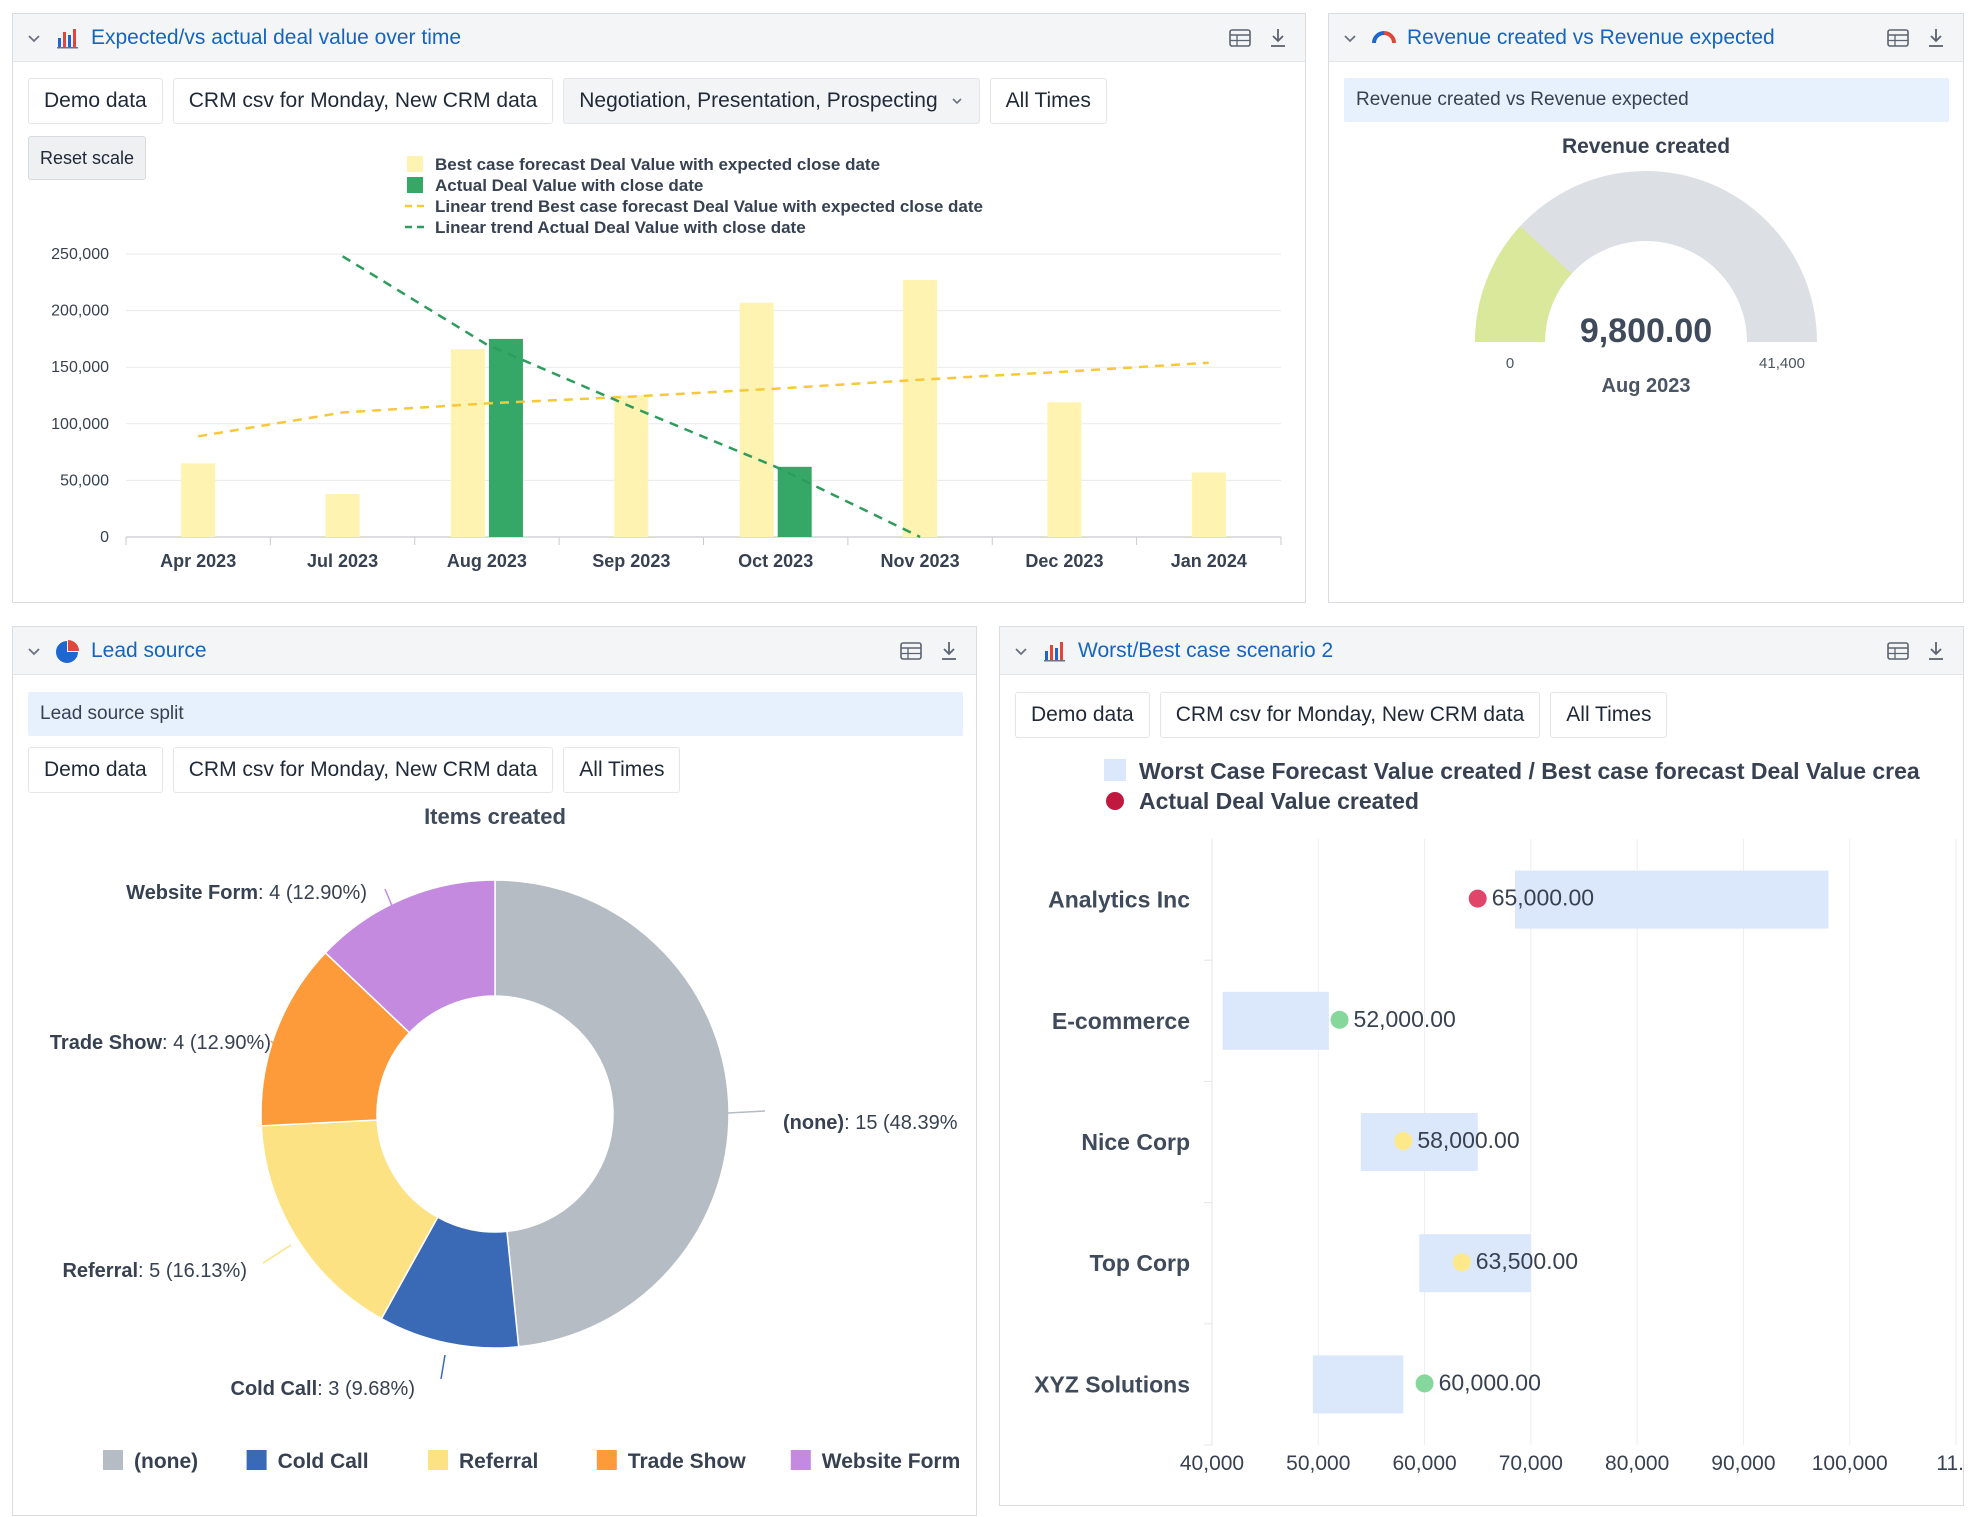 The width and height of the screenshot is (1974, 1517). Describe the element at coordinates (80, 254) in the screenshot. I see `y-tick-label: 250,000` at that location.